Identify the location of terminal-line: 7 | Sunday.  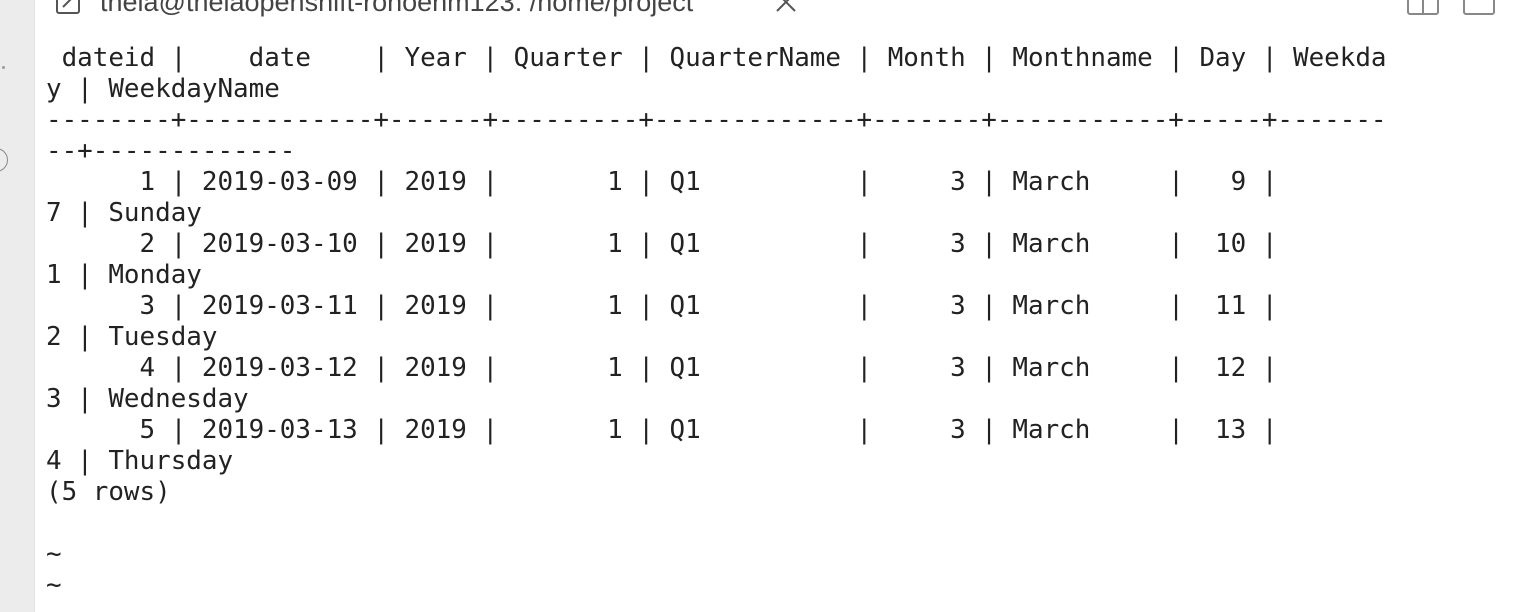
(124, 213).